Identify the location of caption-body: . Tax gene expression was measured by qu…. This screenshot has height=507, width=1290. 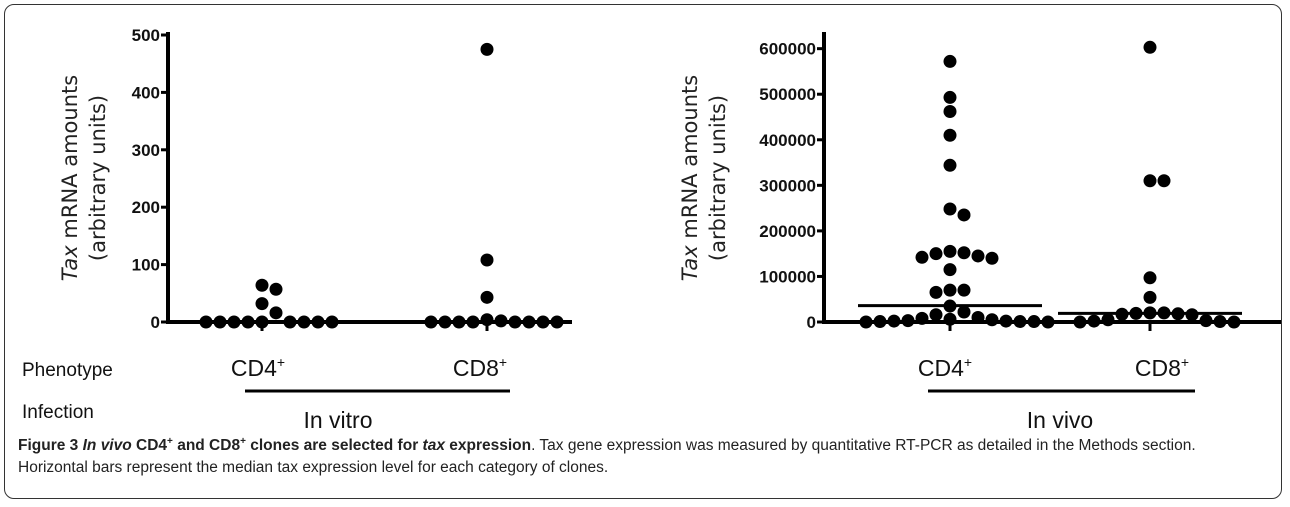
(607, 456).